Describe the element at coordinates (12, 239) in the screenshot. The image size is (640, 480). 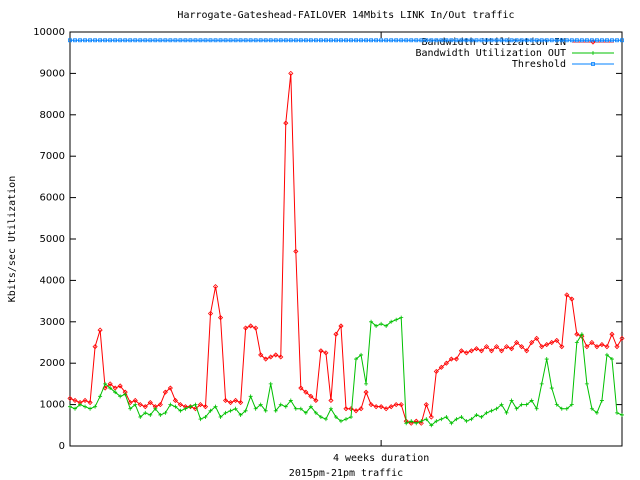
I see `y-axis-label: Kbits/sec Utilization` at that location.